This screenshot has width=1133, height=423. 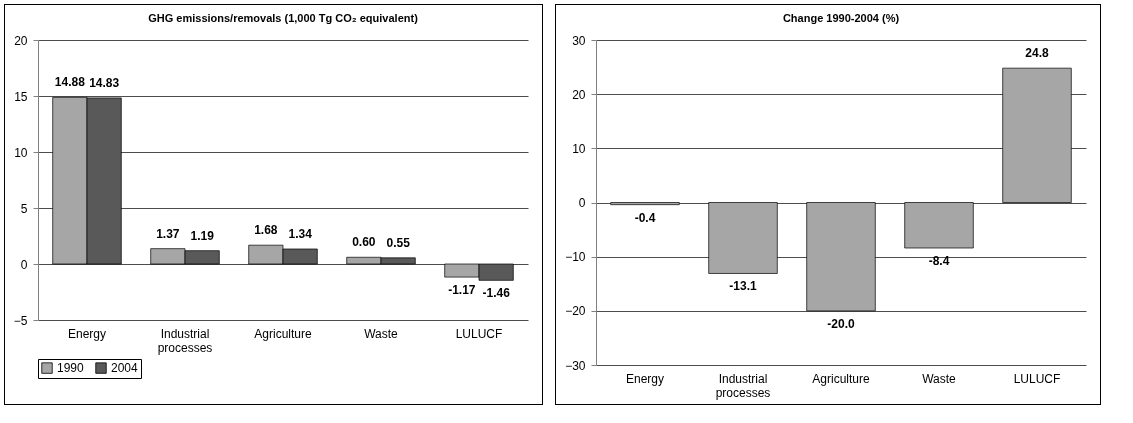 What do you see at coordinates (496, 293) in the screenshot?
I see `data-label: -1.46` at bounding box center [496, 293].